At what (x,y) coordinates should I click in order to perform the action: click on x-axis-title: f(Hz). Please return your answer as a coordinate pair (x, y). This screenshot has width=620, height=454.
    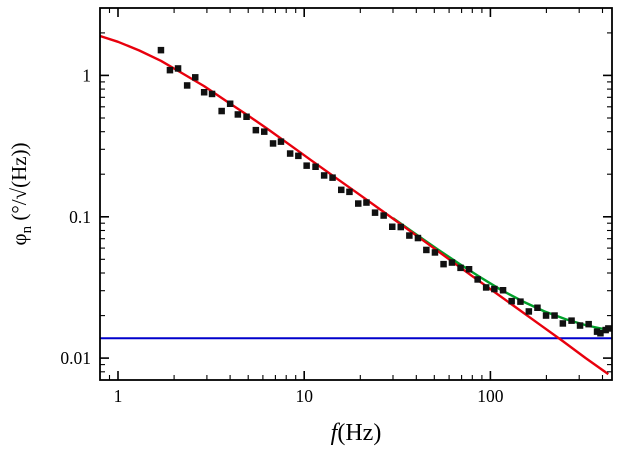
    Looking at the image, I should click on (356, 433).